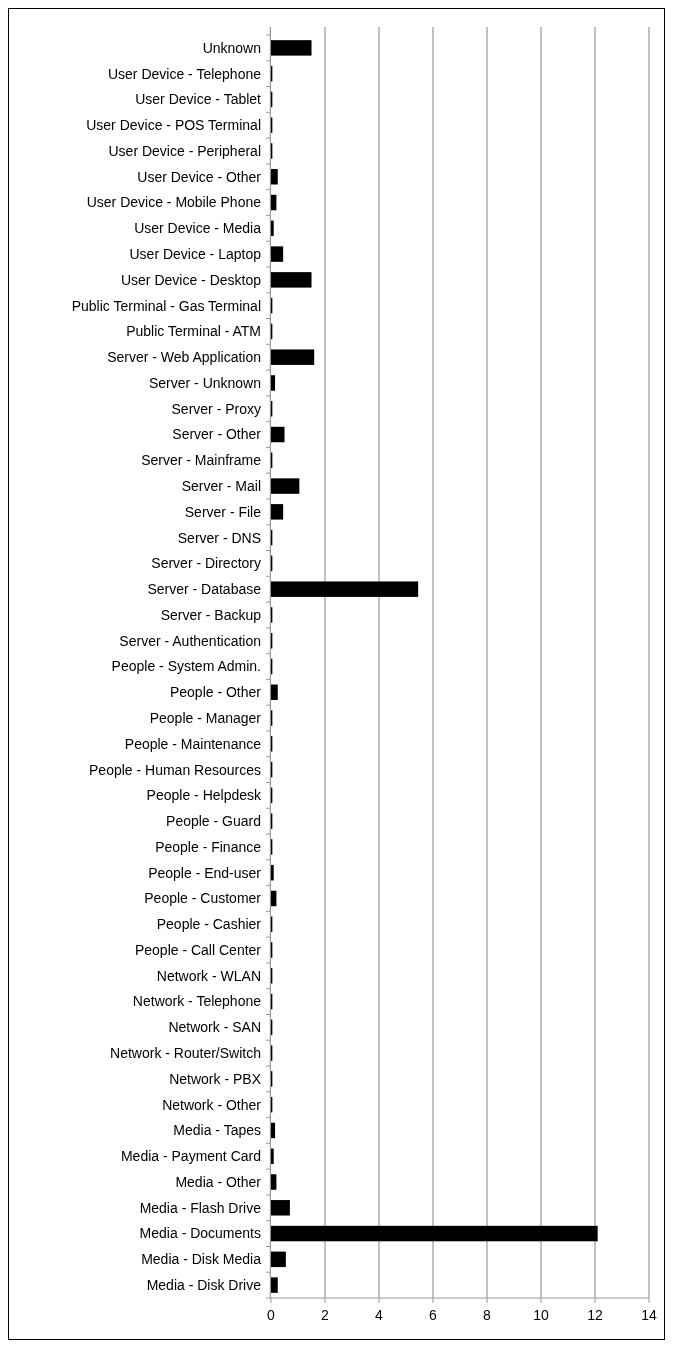 The height and width of the screenshot is (1348, 673). I want to click on y-tick-label: Server - File, so click(223, 511).